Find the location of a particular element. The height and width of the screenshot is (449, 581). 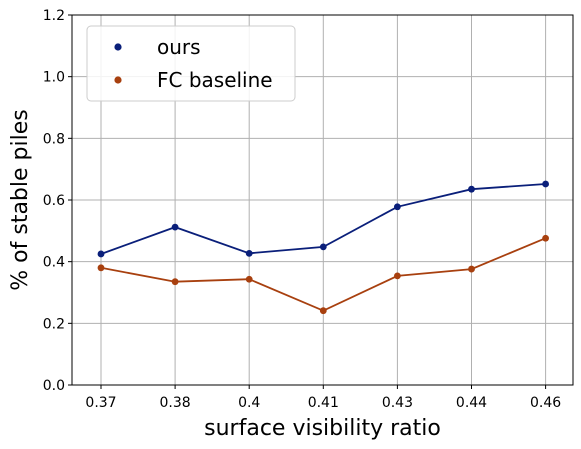

y-tick-label: 0.0 is located at coordinates (54, 386).